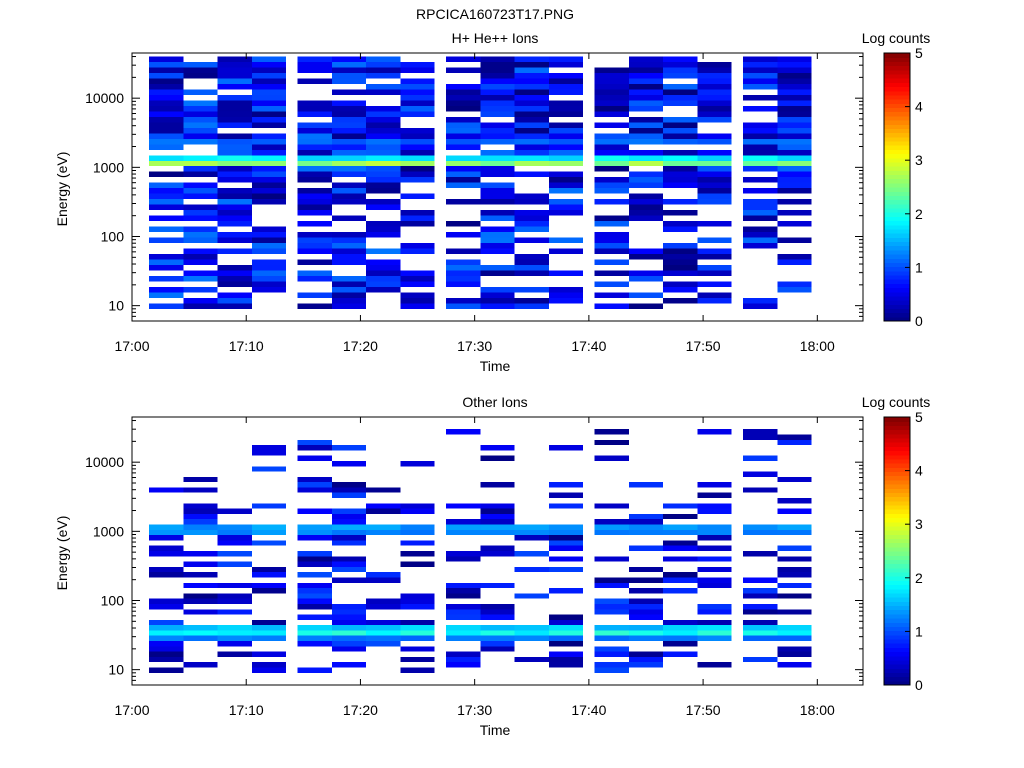  I want to click on x-tick-label: 17:40, so click(588, 346).